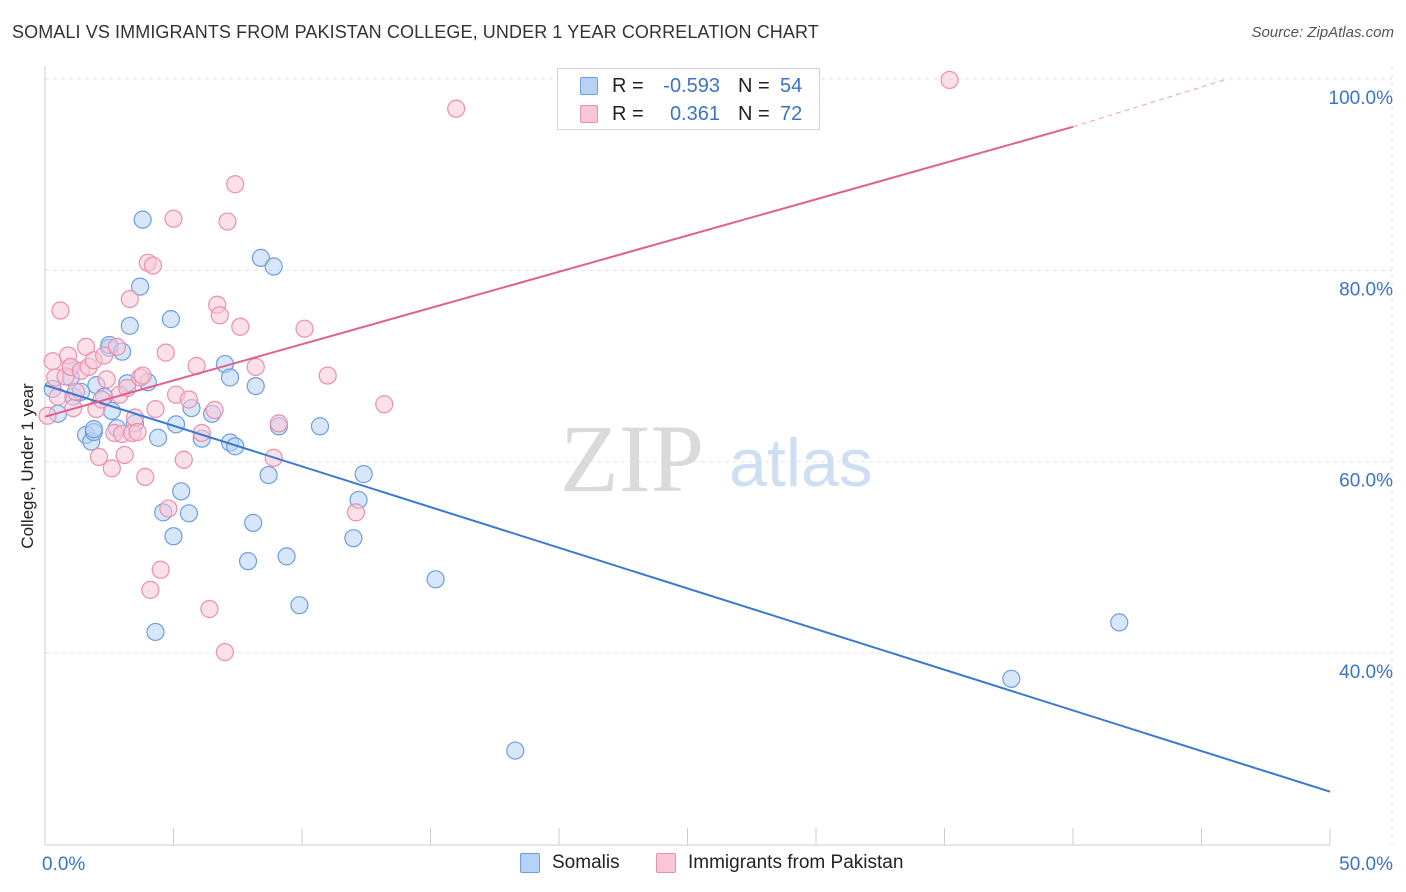  I want to click on series-legend-pakistan: Immigrants from Pakistan, so click(779, 863).